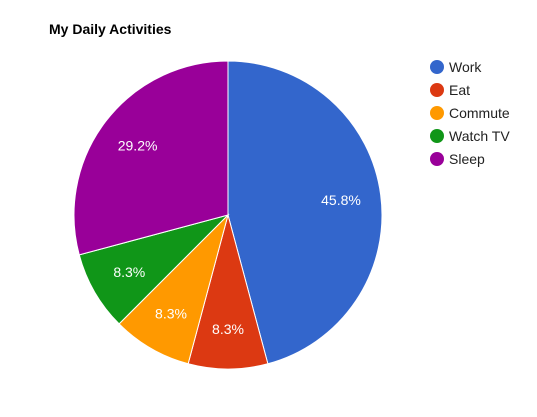 The width and height of the screenshot is (537, 417). I want to click on legend-item-commute: Commute, so click(470, 115).